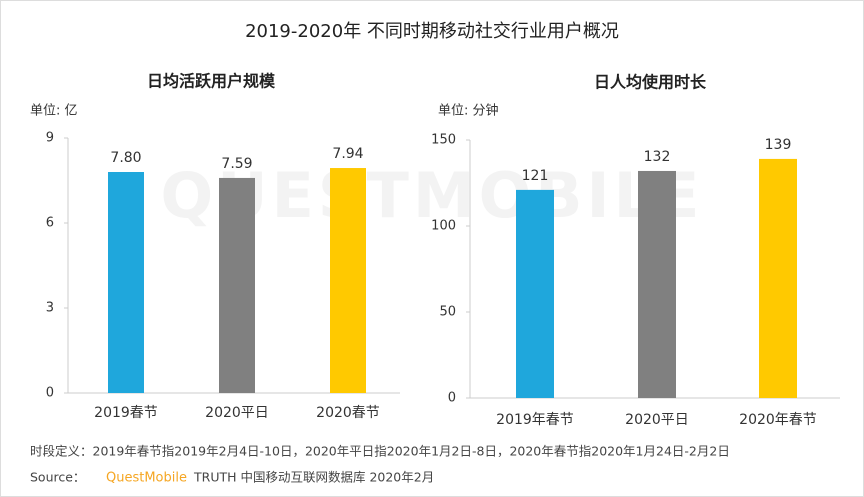  What do you see at coordinates (50, 308) in the screenshot?
I see `y-tick-label: 3` at bounding box center [50, 308].